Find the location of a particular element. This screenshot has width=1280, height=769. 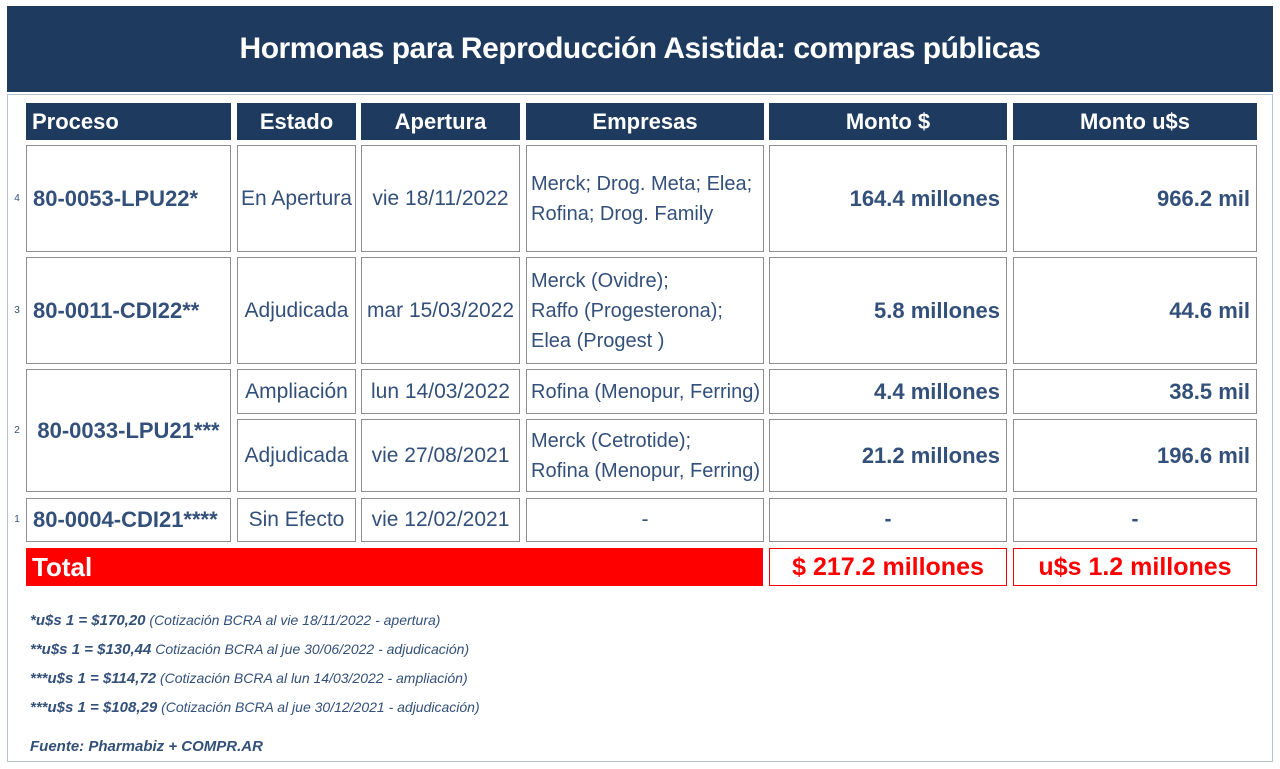

note-rate: ***u$s 1 = $108,29 is located at coordinates (94, 707).